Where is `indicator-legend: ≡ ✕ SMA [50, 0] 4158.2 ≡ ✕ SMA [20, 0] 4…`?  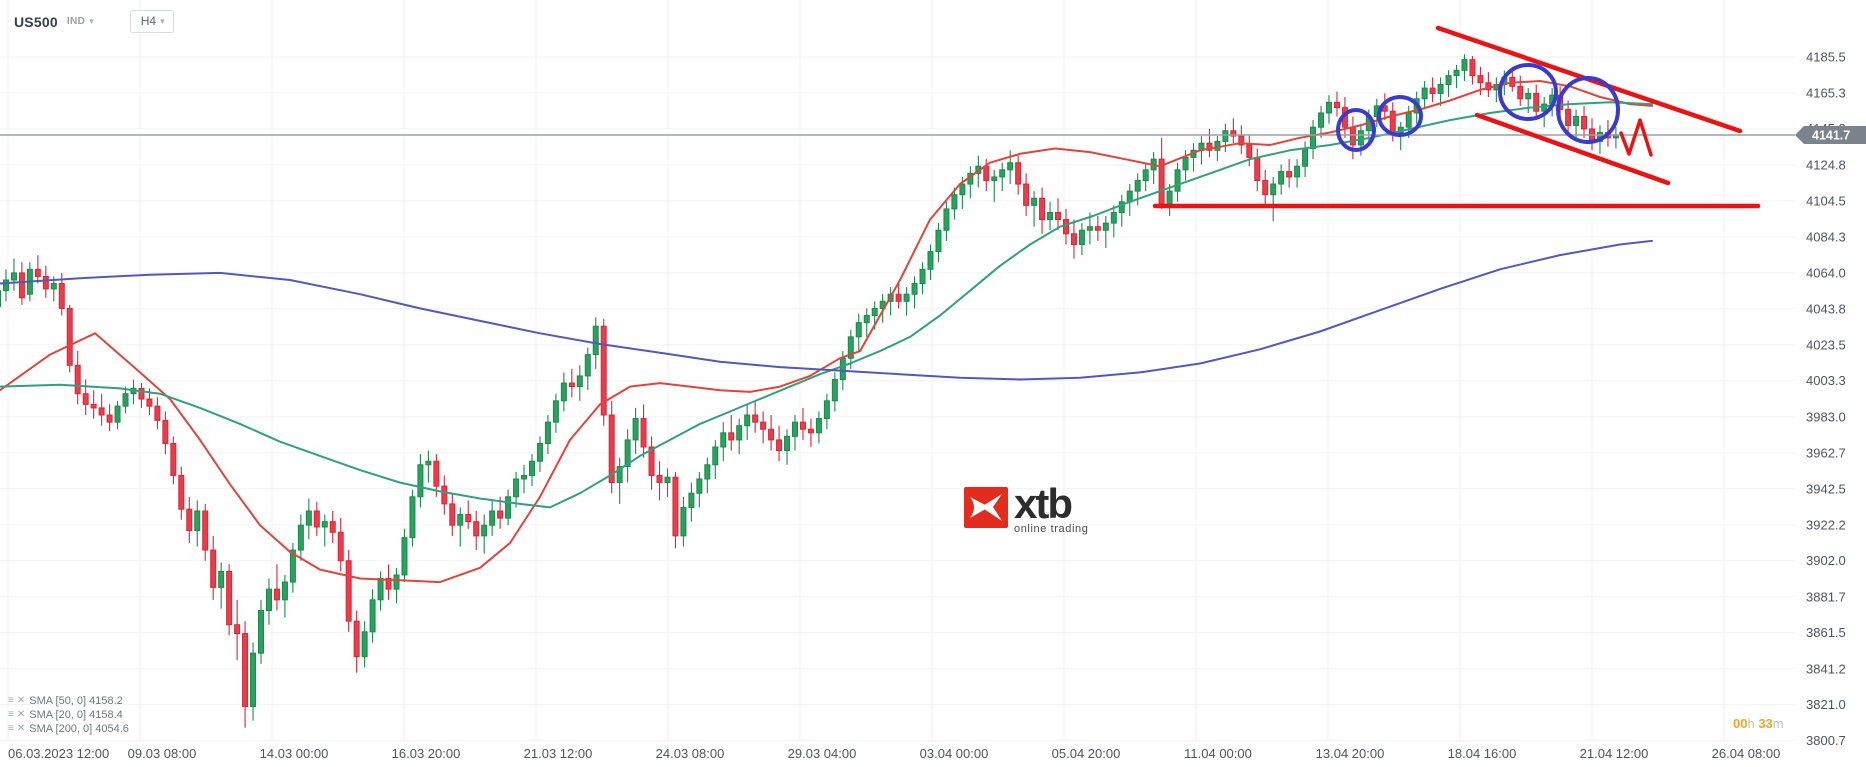
indicator-legend: ≡ ✕ SMA [50, 0] 4158.2 ≡ ✕ SMA [20, 0] 4… is located at coordinates (68, 715).